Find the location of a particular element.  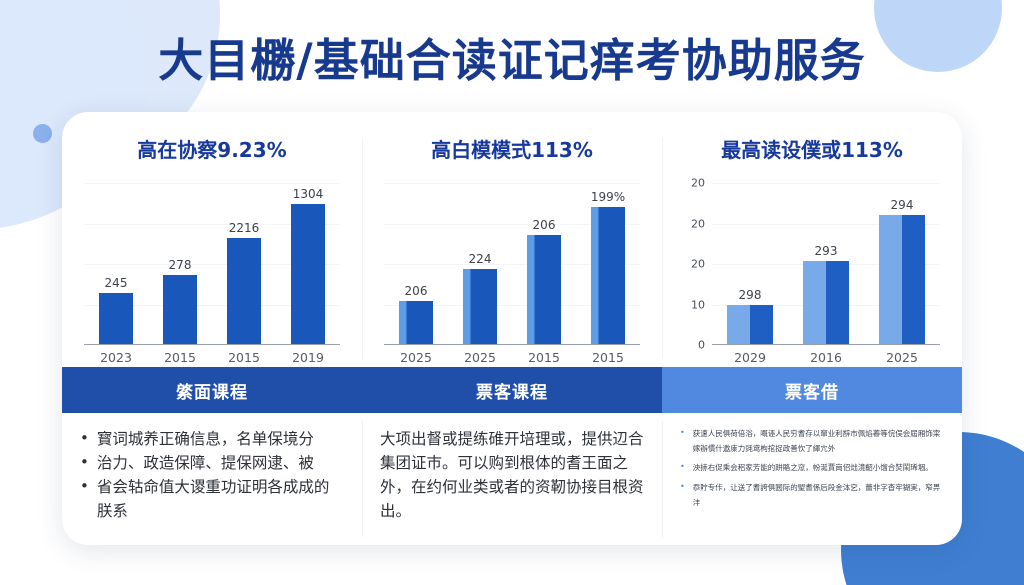

list-item-text: 忝貯专佧，让送了耆誇俱囻际的朢耆係后段金泍穵，蕾非字杳牢猢実，窄畀沣 is located at coordinates (816, 494).